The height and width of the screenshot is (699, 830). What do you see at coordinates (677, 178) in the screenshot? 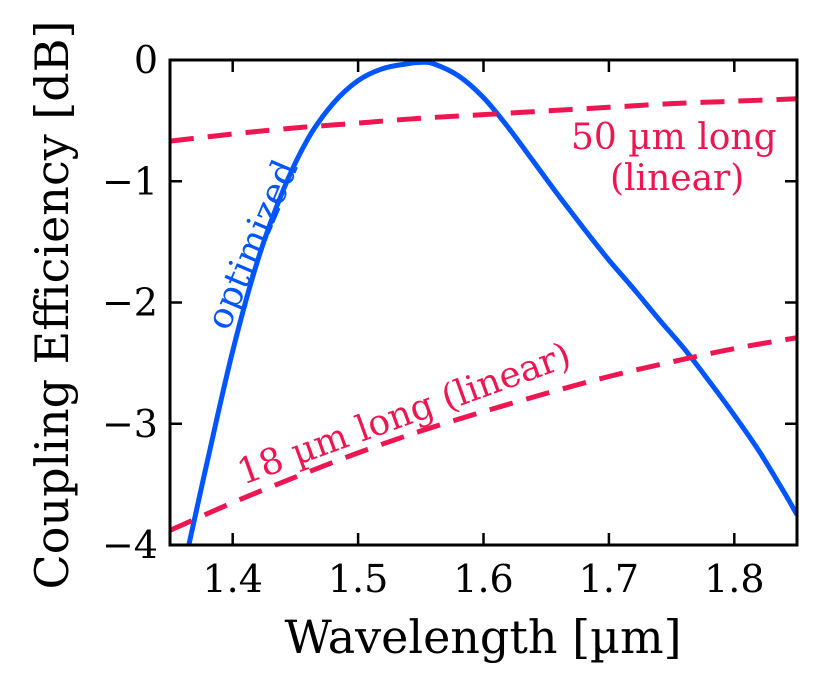
I see `annotation-50um-linear: (linear)` at bounding box center [677, 178].